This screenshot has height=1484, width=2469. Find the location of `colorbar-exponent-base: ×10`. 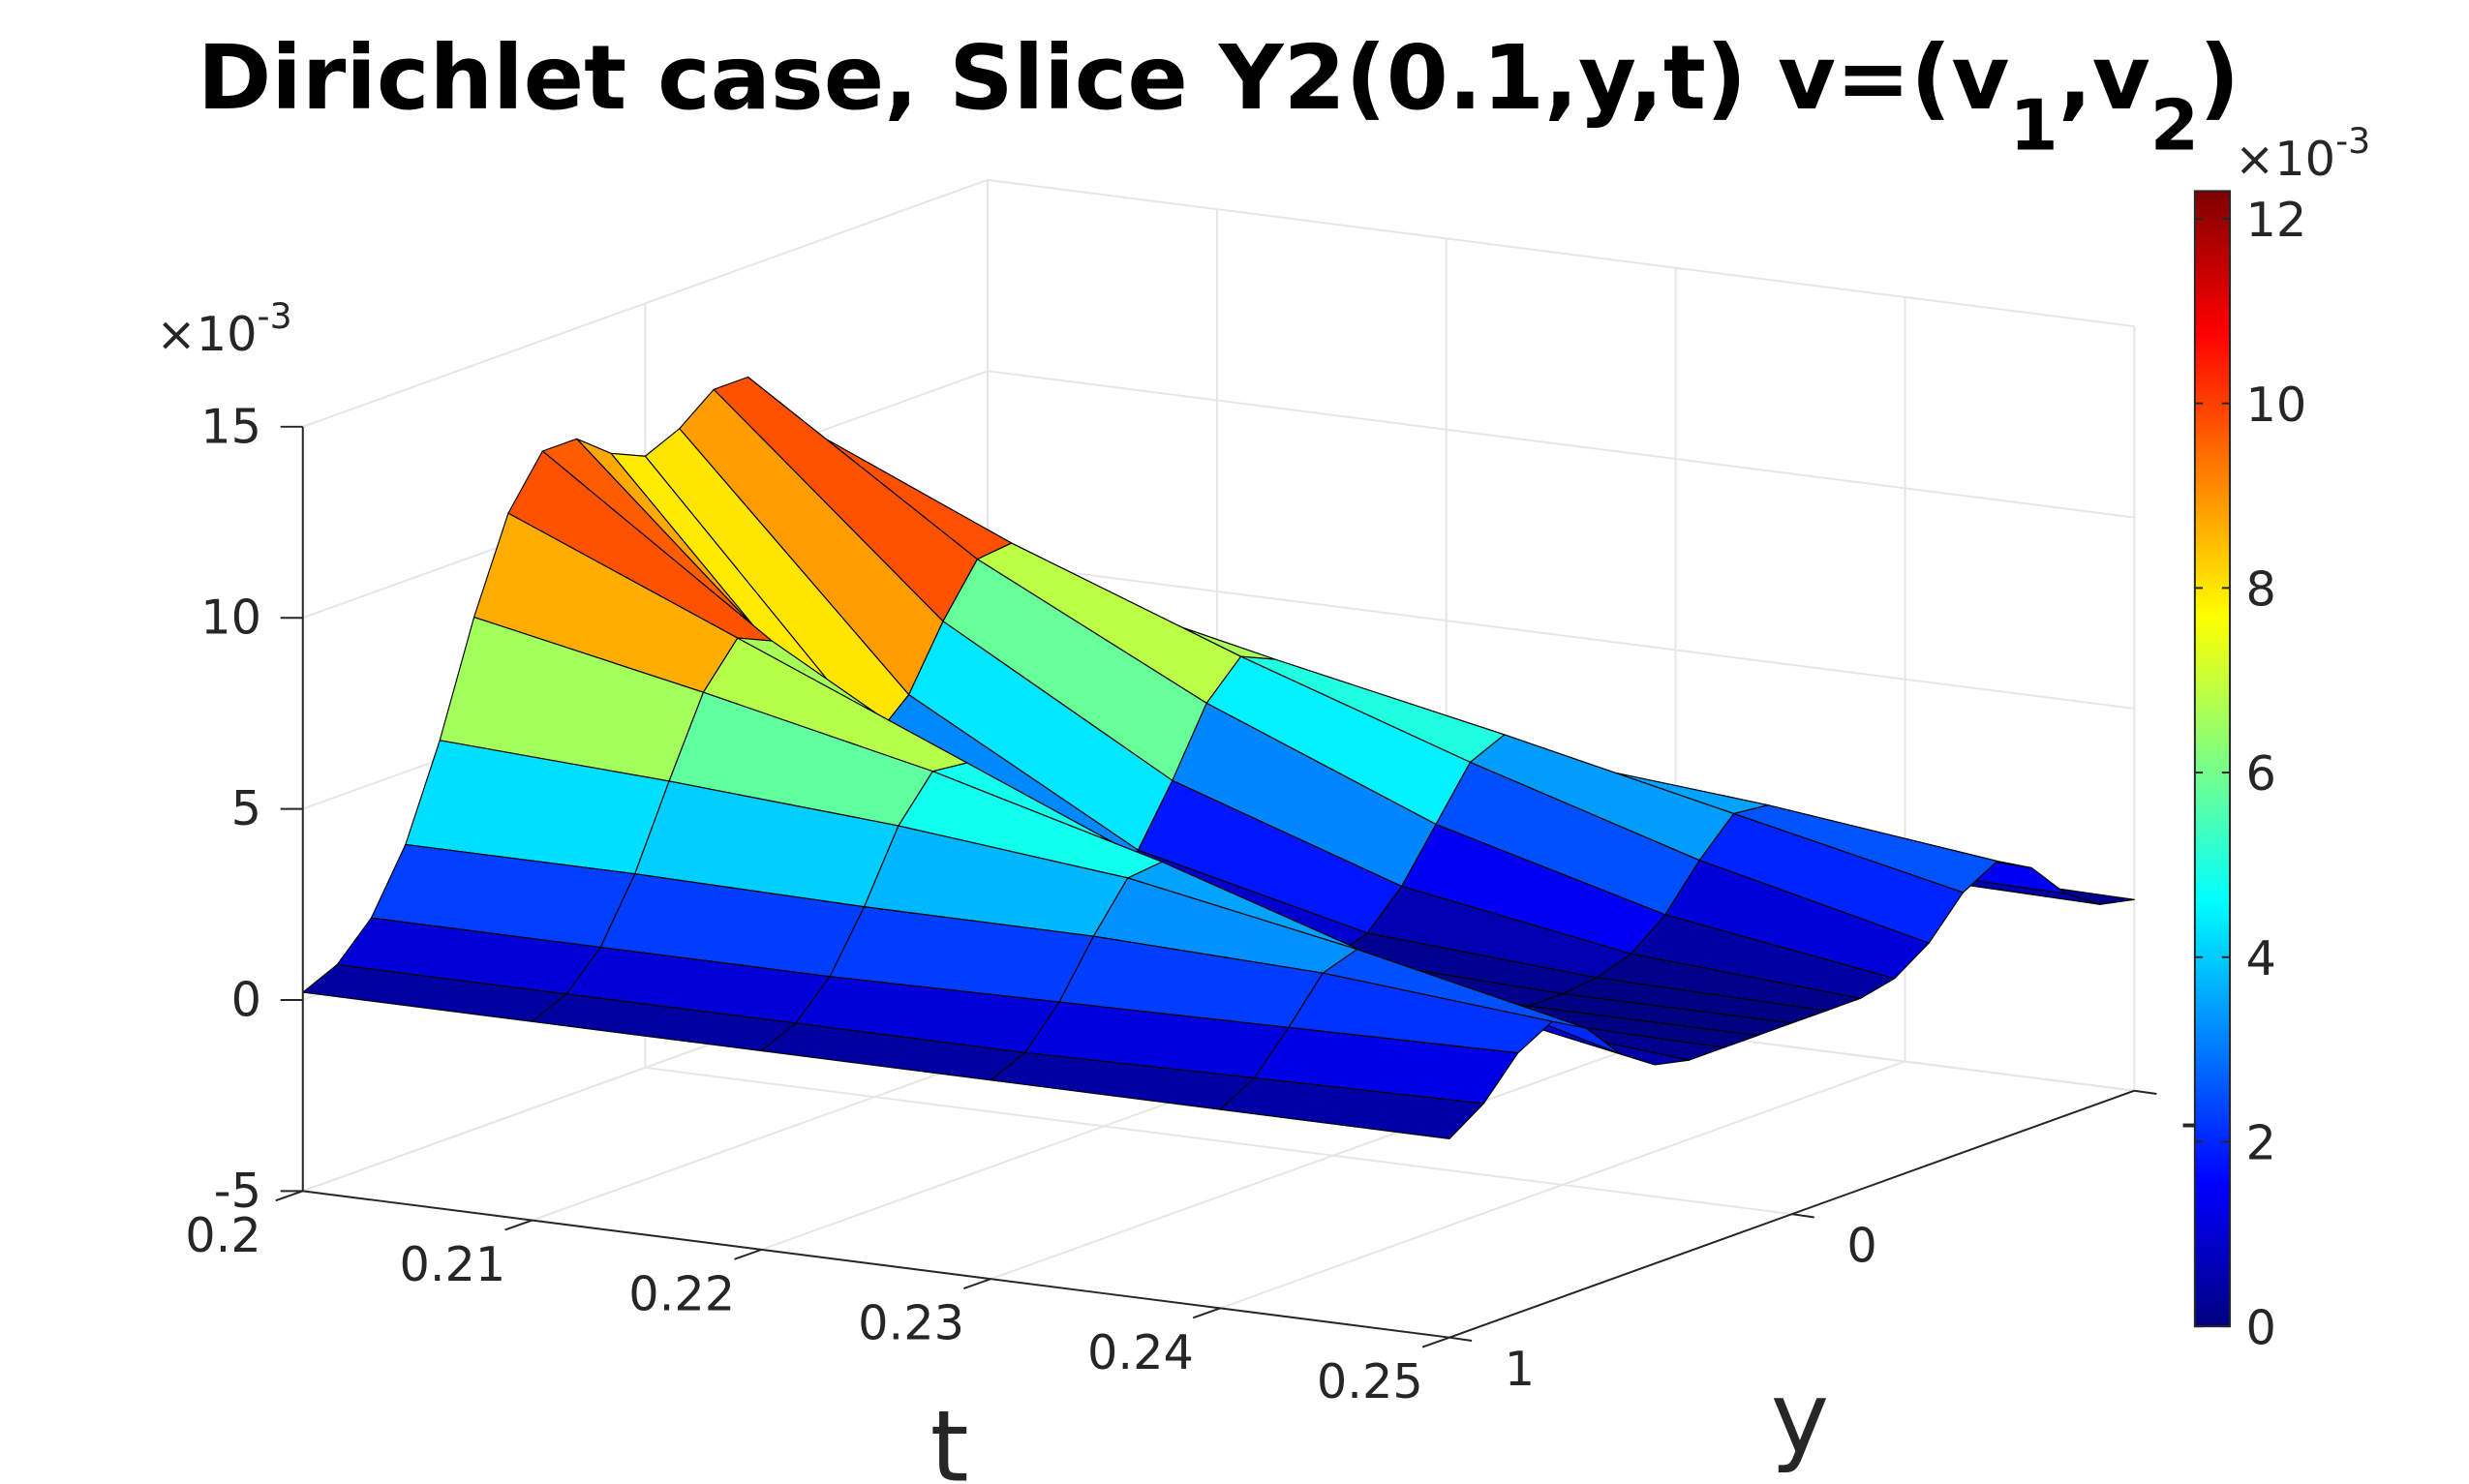

colorbar-exponent-base: ×10 is located at coordinates (2285, 159).